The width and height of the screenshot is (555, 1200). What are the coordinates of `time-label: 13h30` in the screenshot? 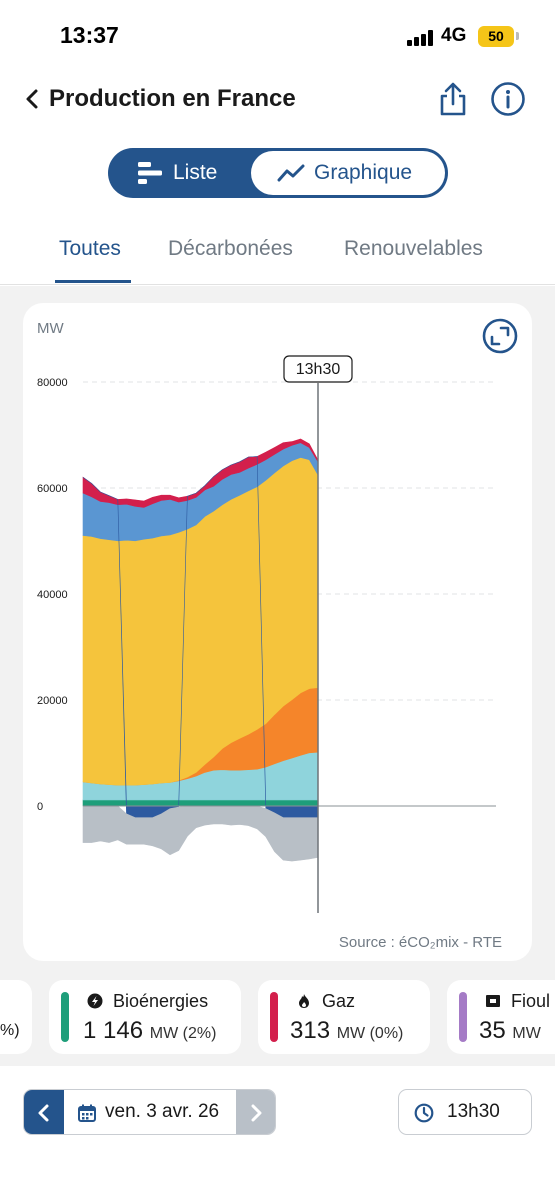 It's located at (473, 1111).